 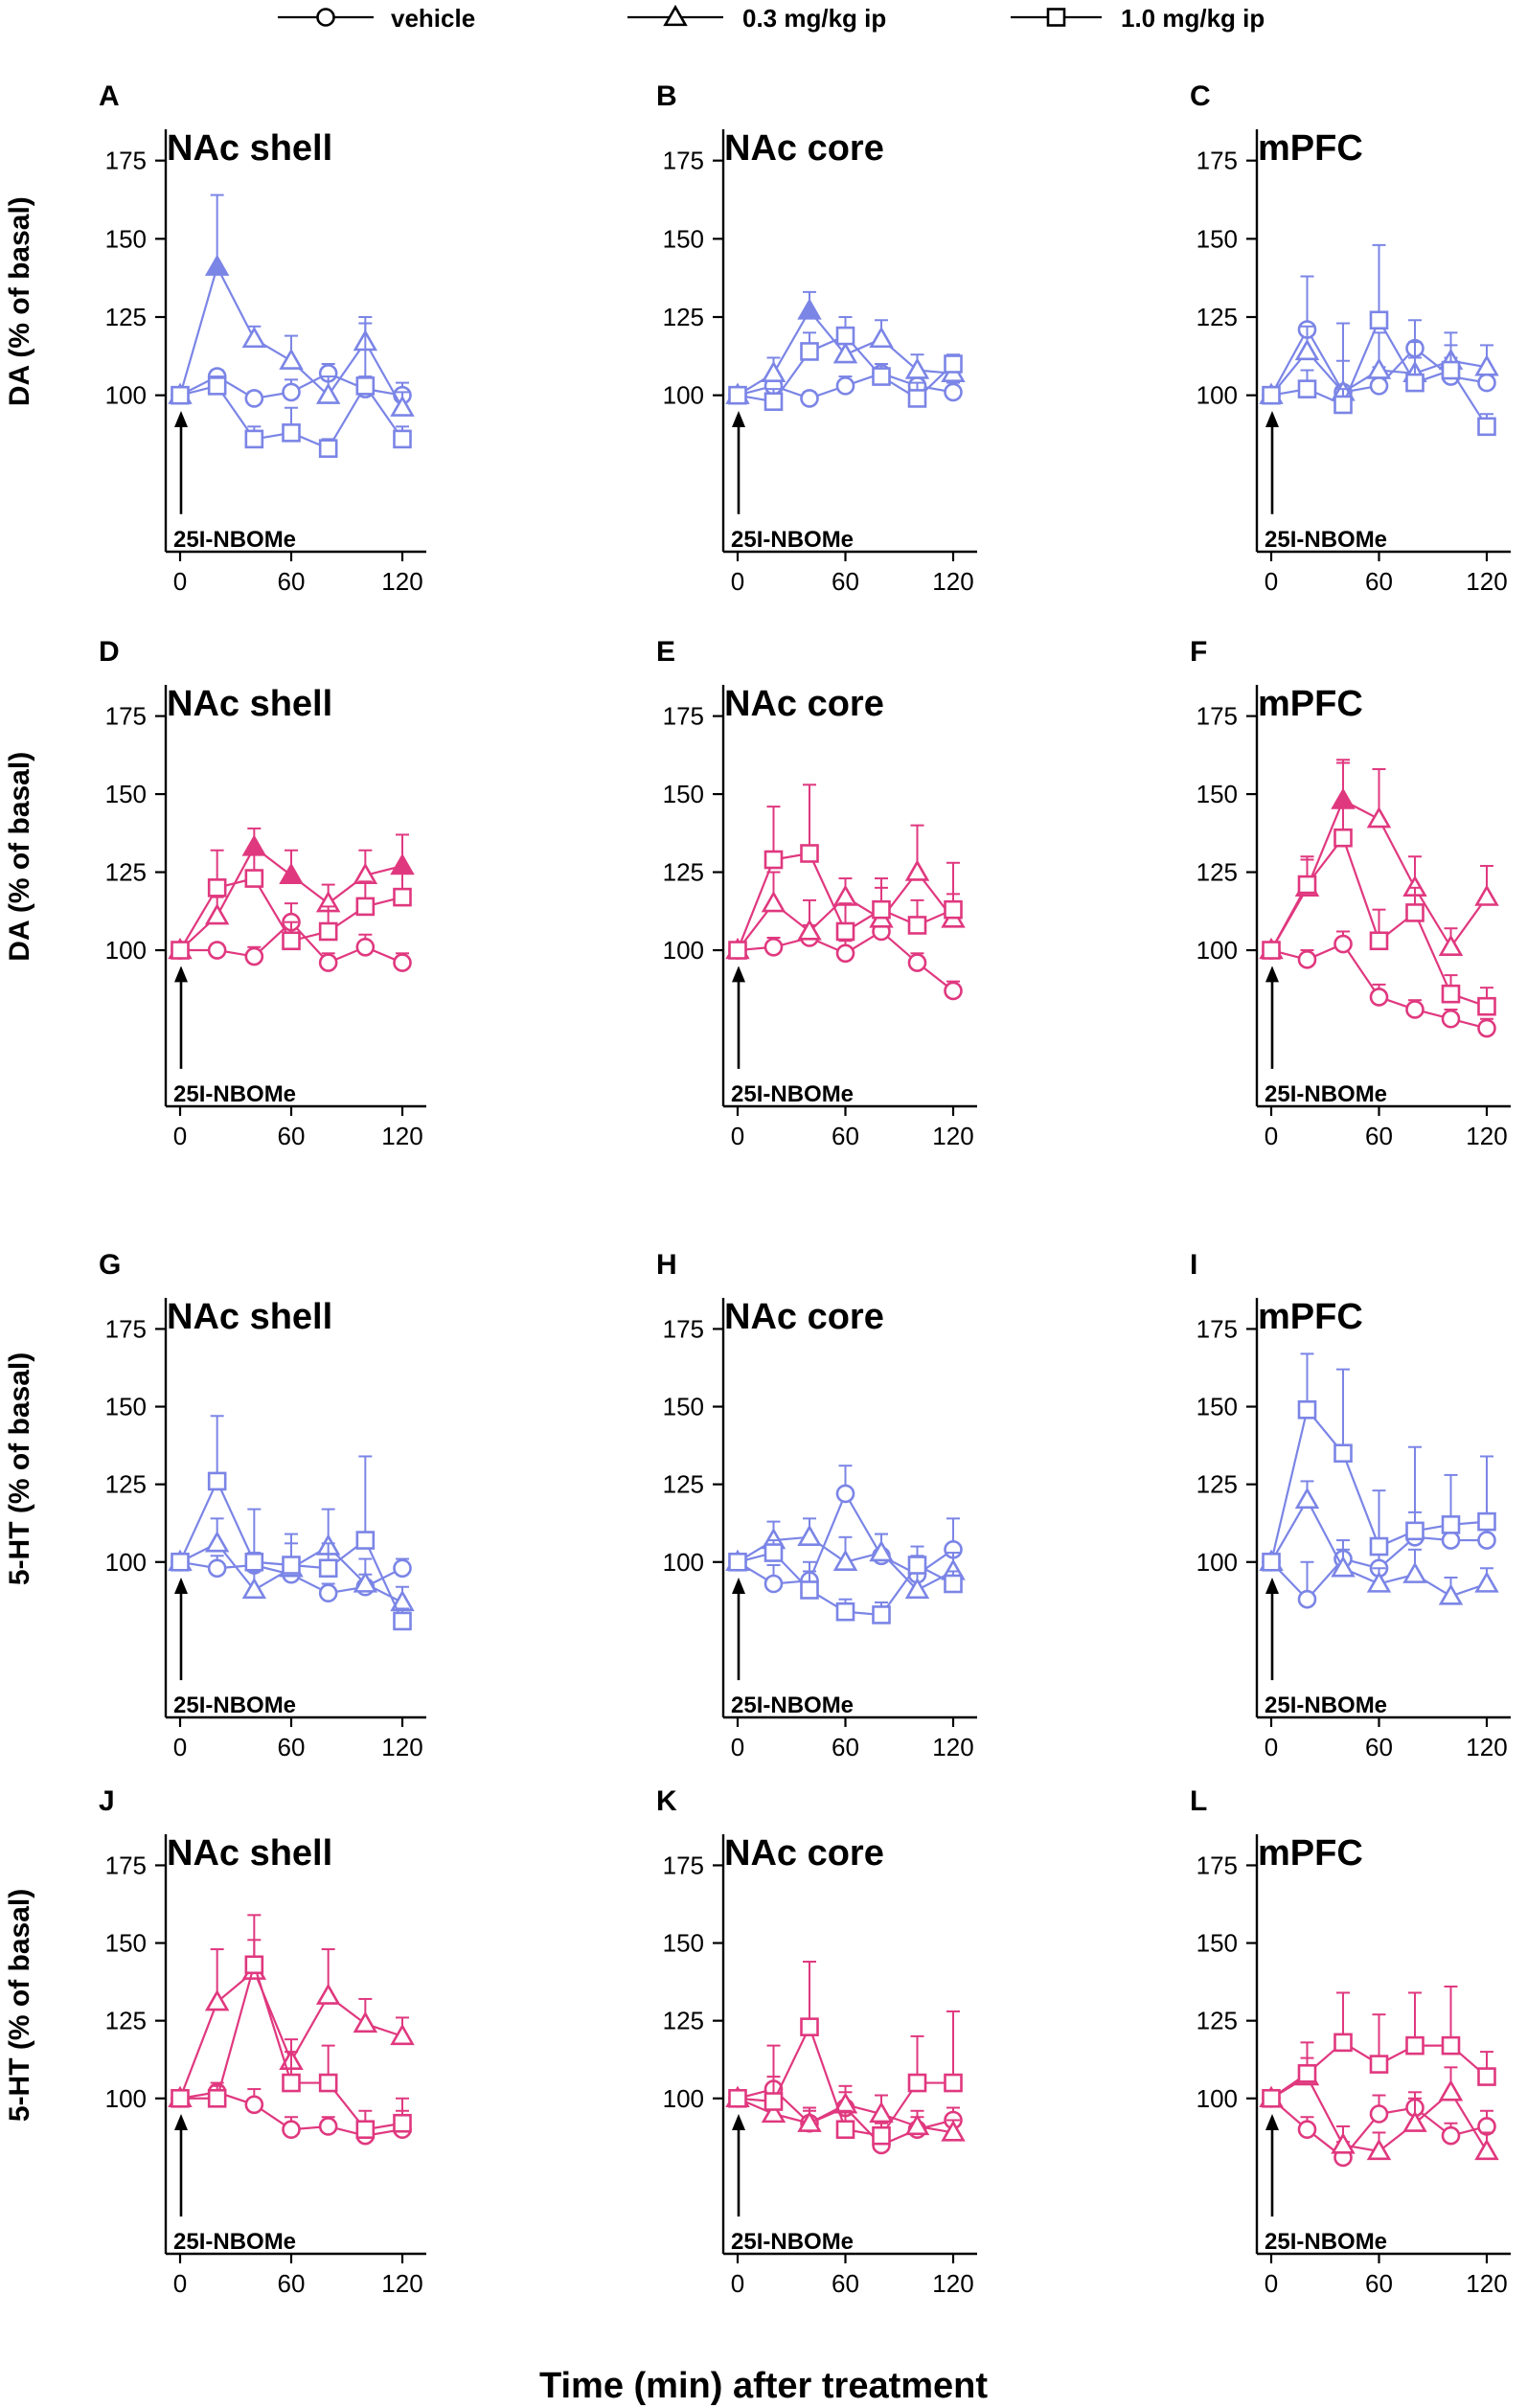 I want to click on panel-letter: D, so click(x=109, y=652).